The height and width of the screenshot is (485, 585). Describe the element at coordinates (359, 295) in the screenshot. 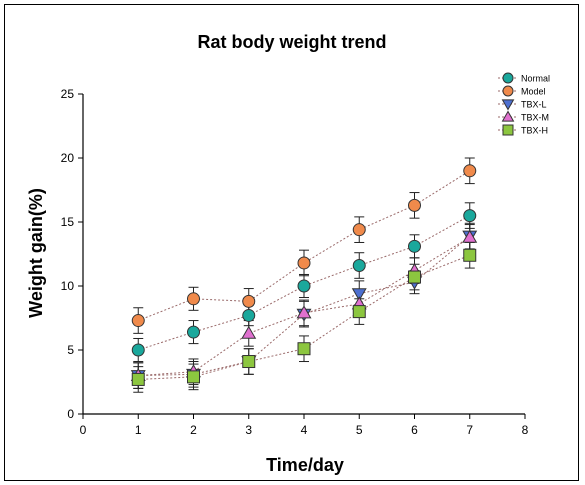

I see `data-point-tbx-l` at that location.